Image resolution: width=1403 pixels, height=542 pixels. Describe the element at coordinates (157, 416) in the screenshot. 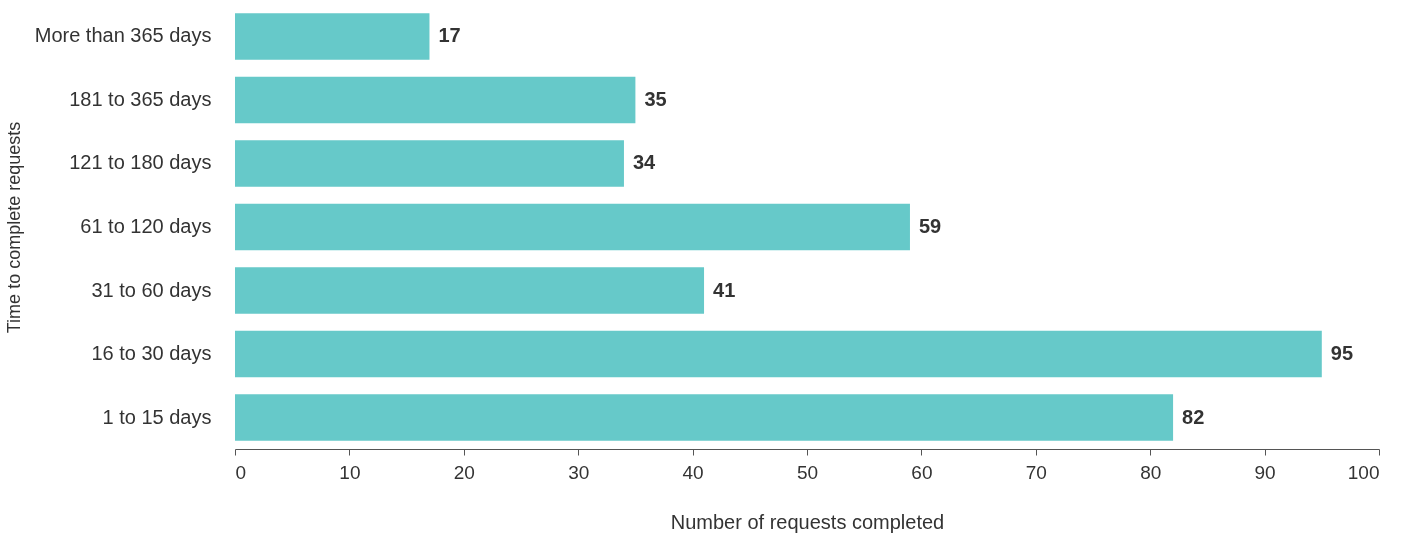

I see `y-tick-label: 1 to 15 days` at that location.